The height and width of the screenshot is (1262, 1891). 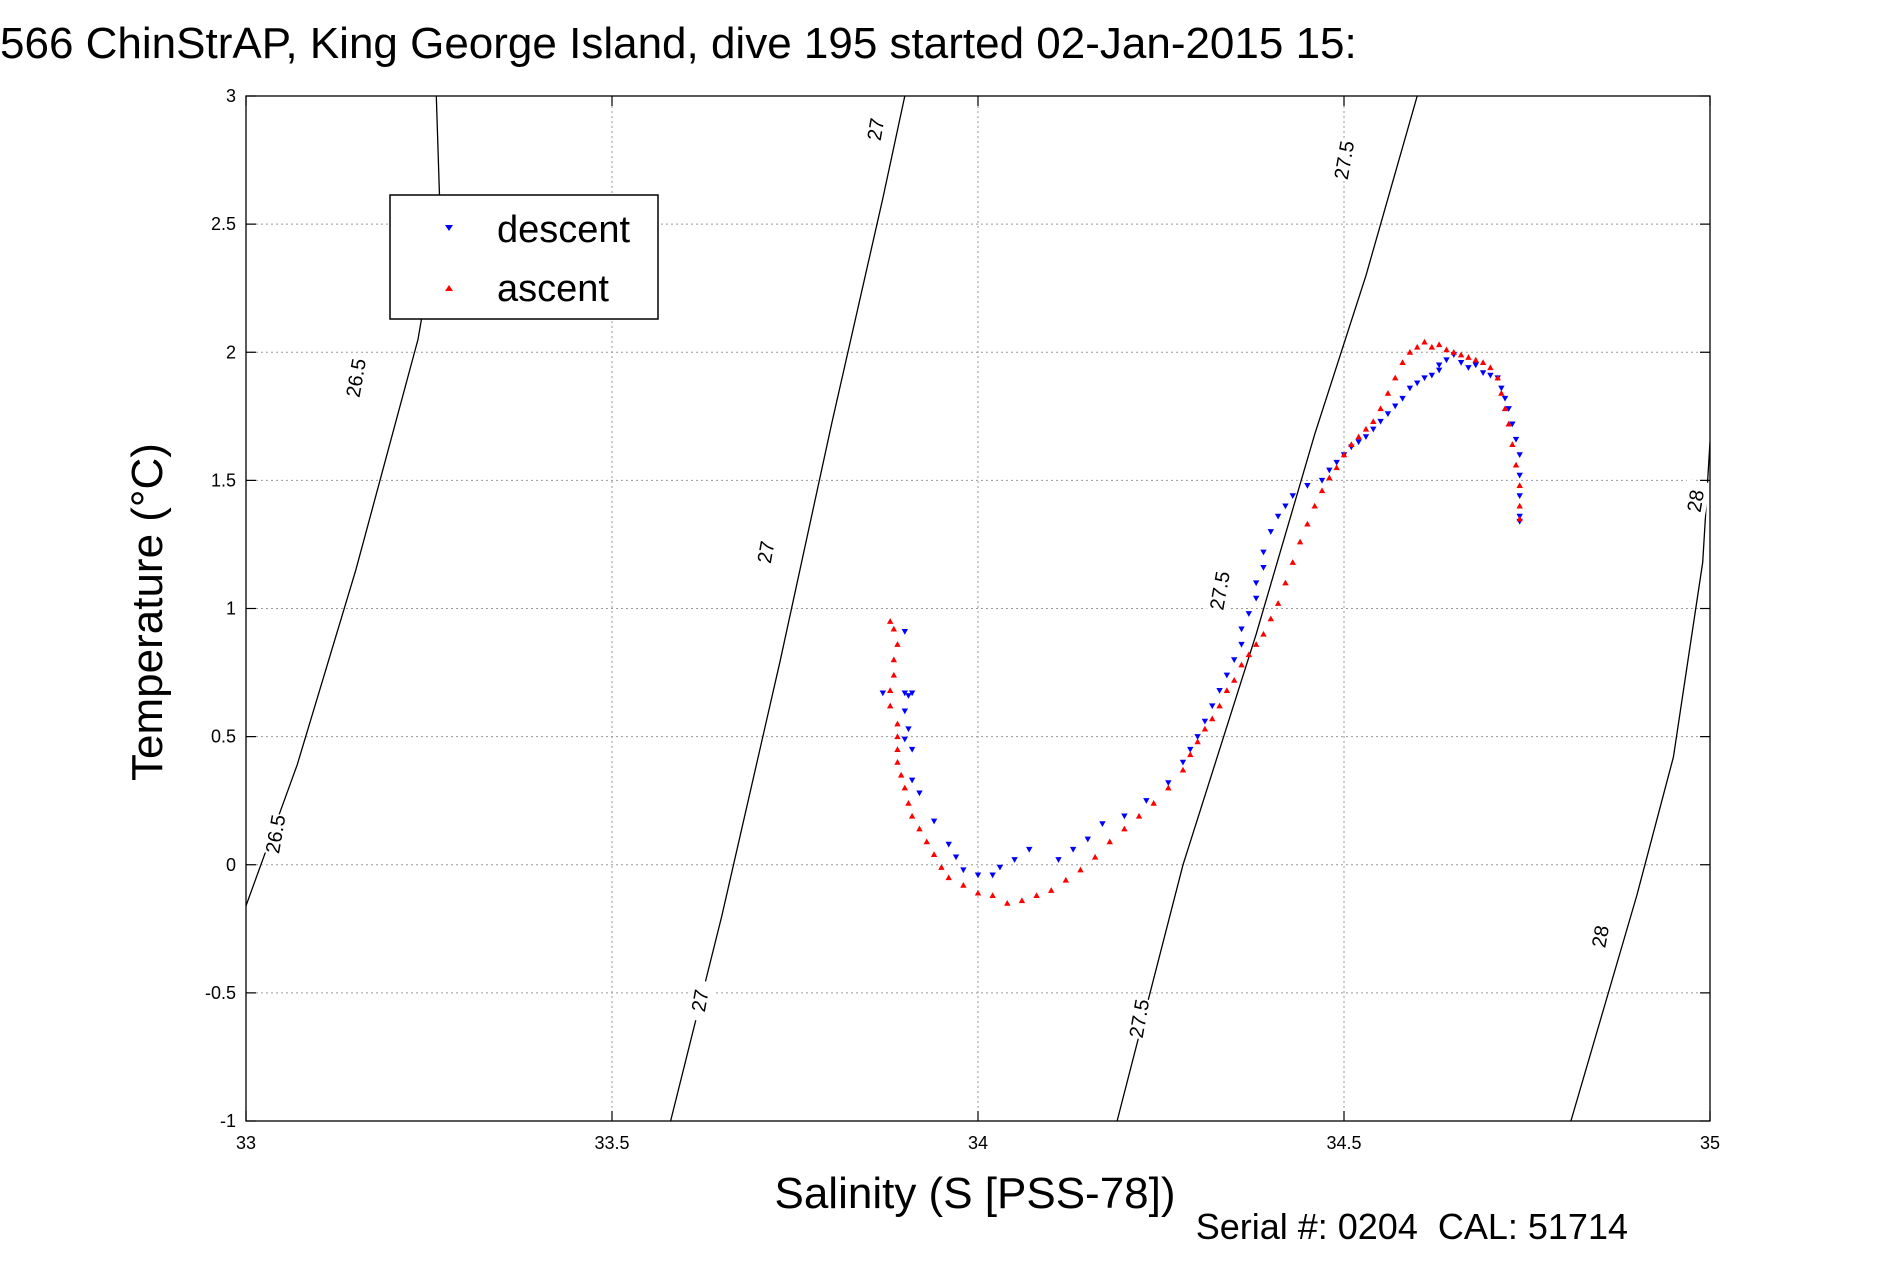 I want to click on series-descent, so click(x=1201, y=615).